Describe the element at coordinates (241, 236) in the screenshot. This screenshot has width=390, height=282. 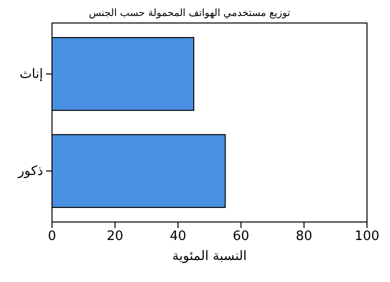
I see `x-tick-label: 60` at that location.